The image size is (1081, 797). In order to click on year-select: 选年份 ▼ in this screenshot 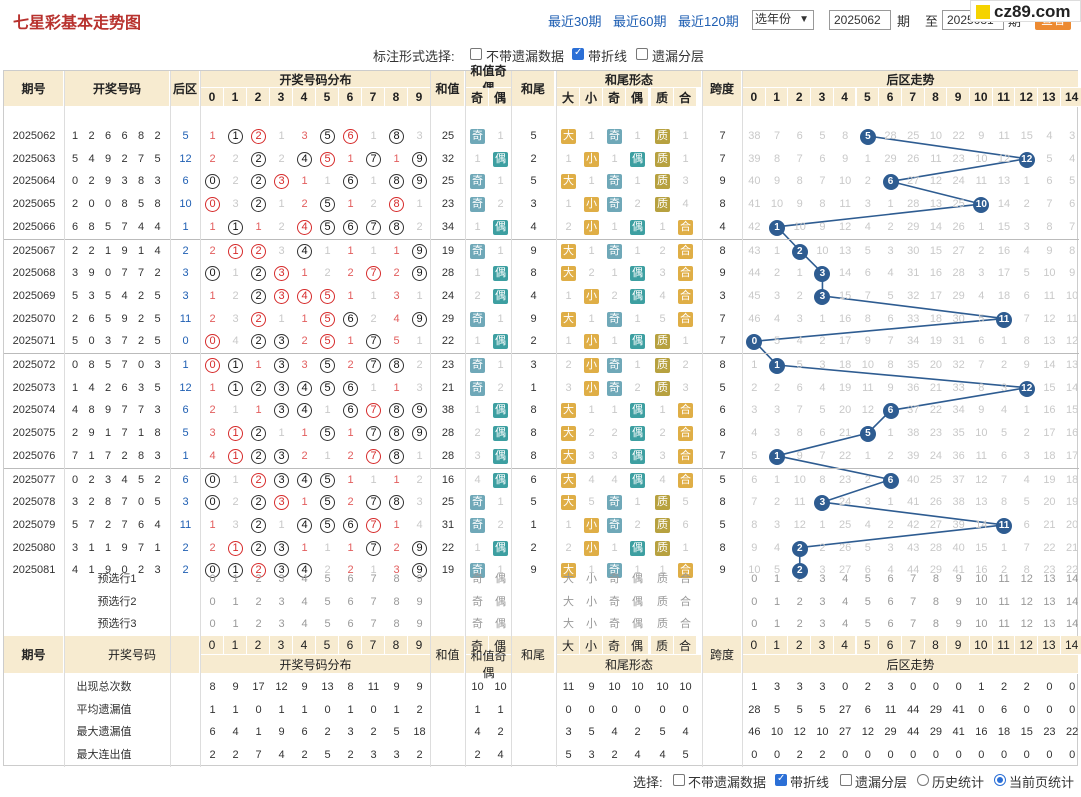, I will do `click(783, 20)`.